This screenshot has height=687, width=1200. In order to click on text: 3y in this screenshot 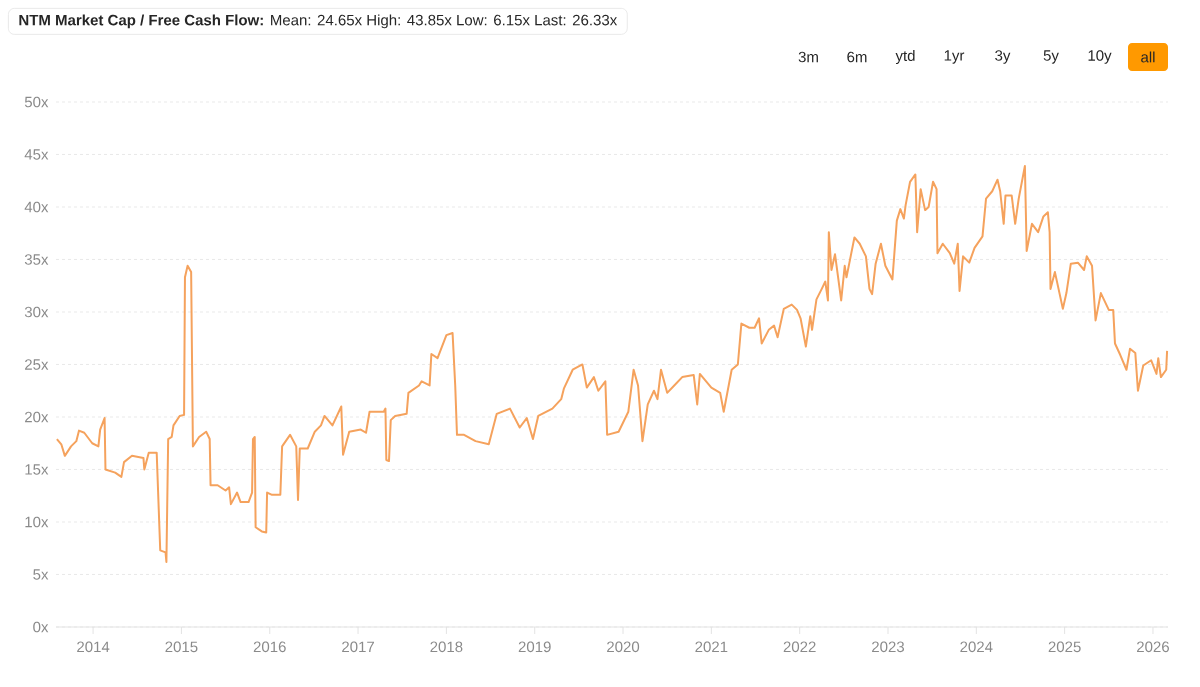, I will do `click(1003, 57)`.